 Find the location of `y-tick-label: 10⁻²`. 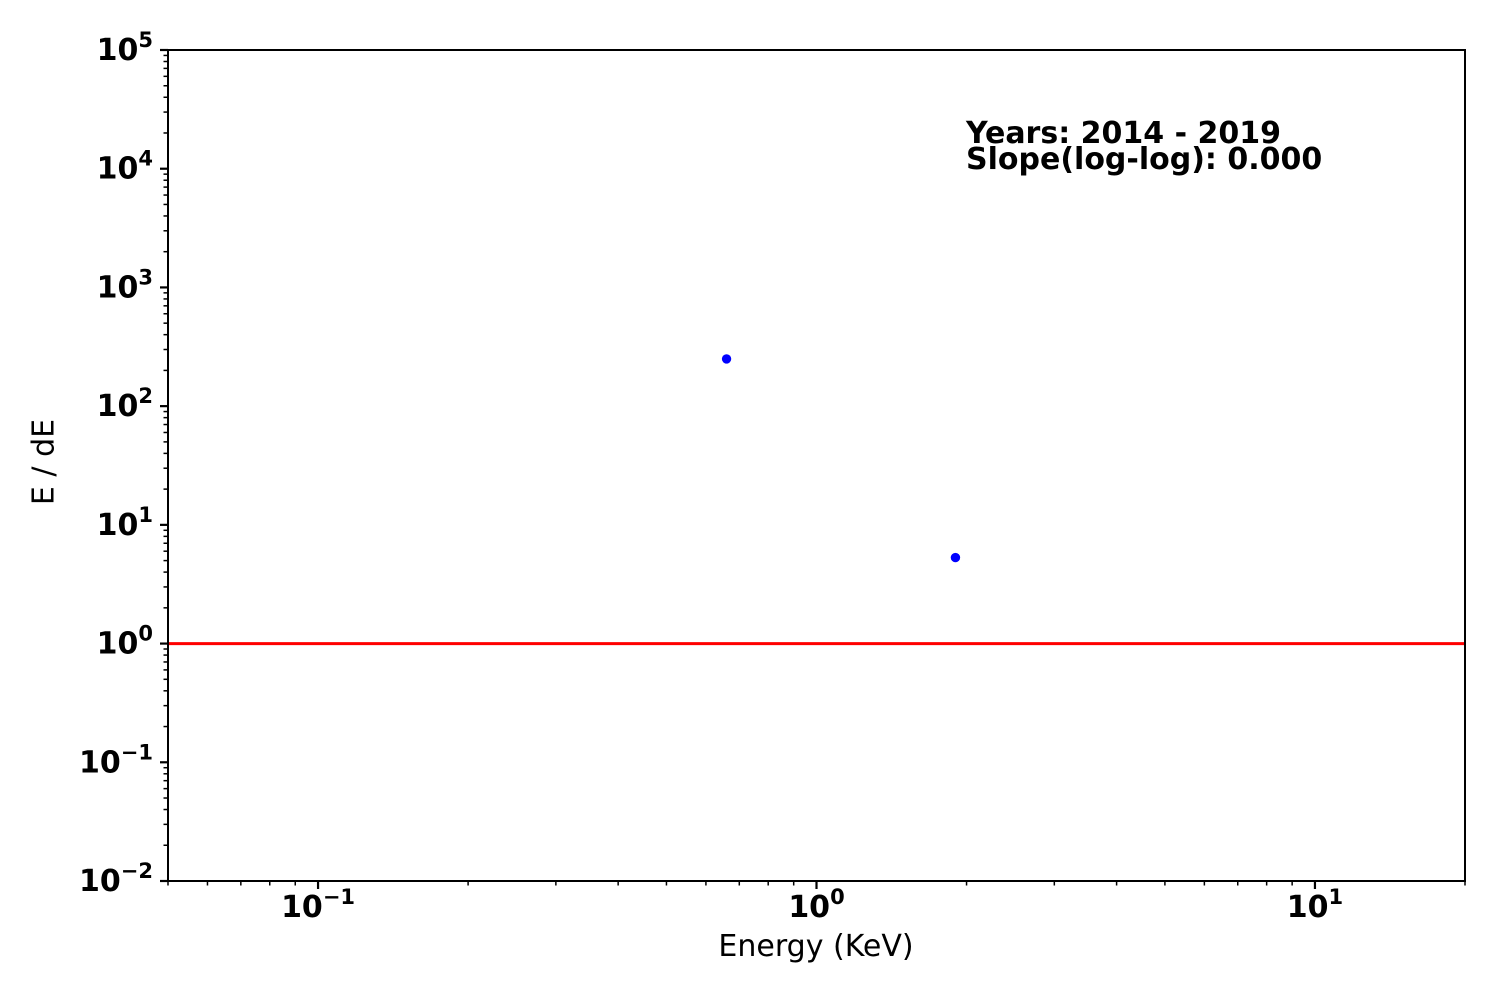

y-tick-label: 10⁻² is located at coordinates (116, 879).